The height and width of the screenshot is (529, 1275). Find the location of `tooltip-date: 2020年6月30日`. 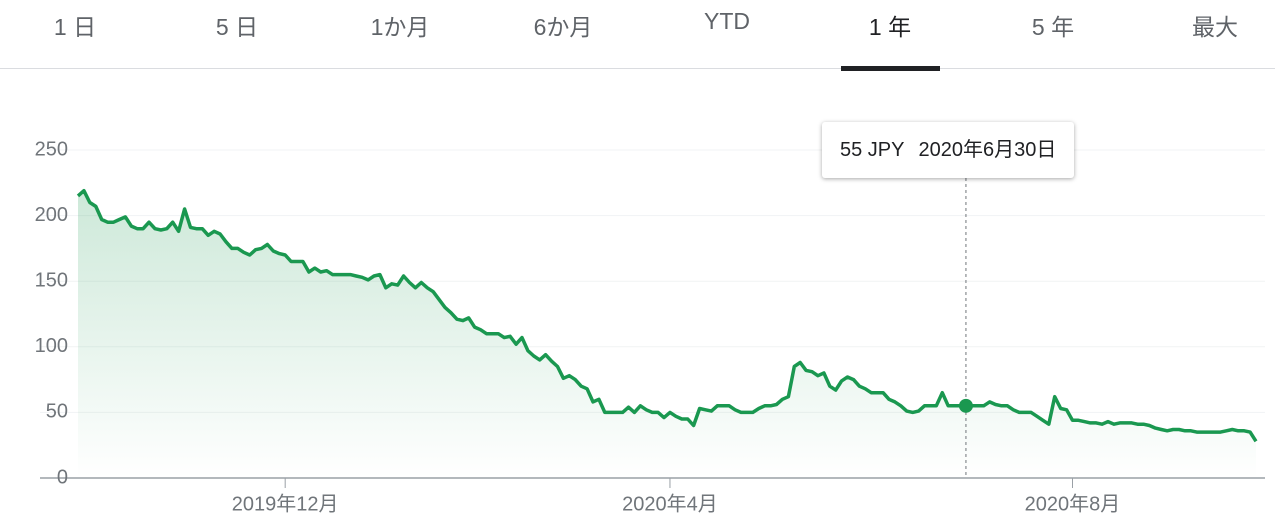

tooltip-date: 2020年6月30日 is located at coordinates (987, 150).